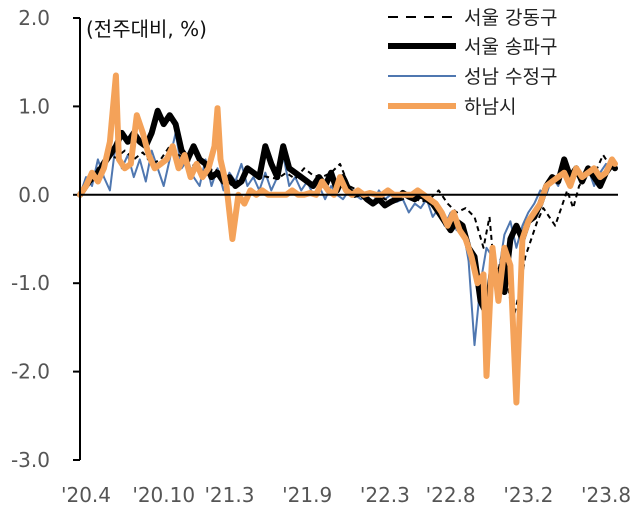  Describe the element at coordinates (307, 495) in the screenshot. I see `x-tick-label: '21.9` at that location.